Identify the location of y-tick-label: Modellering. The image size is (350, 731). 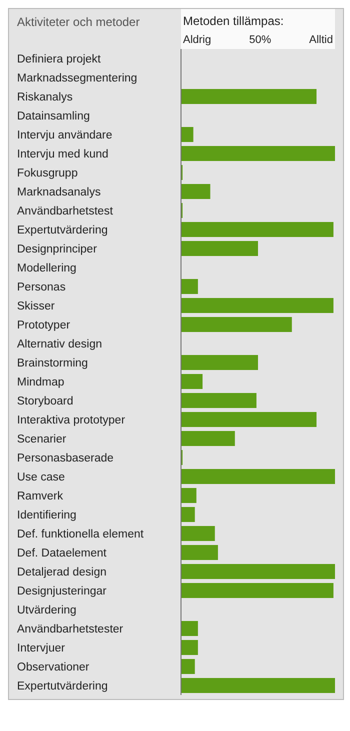
(46, 268).